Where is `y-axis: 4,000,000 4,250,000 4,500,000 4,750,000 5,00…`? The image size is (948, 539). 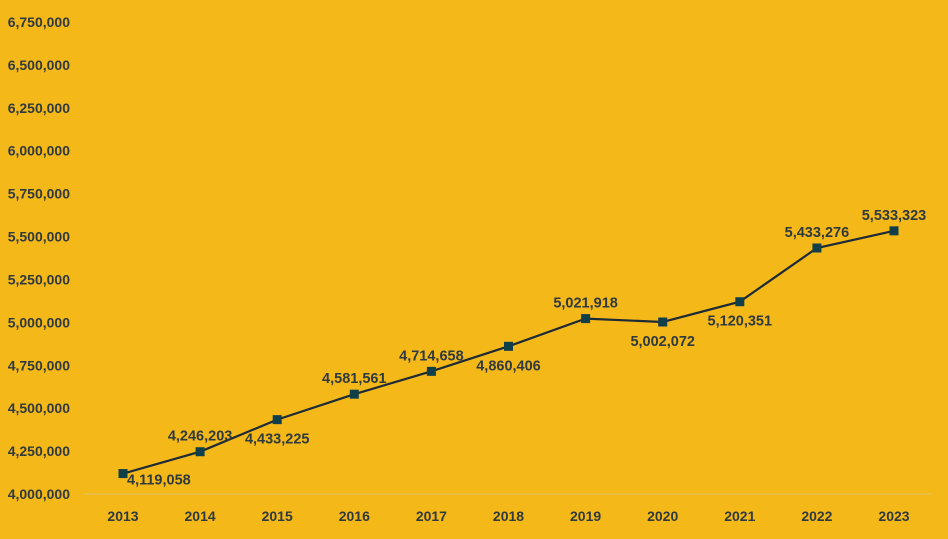
y-axis: 4,000,000 4,250,000 4,500,000 4,750,000 5,00… is located at coordinates (39, 258).